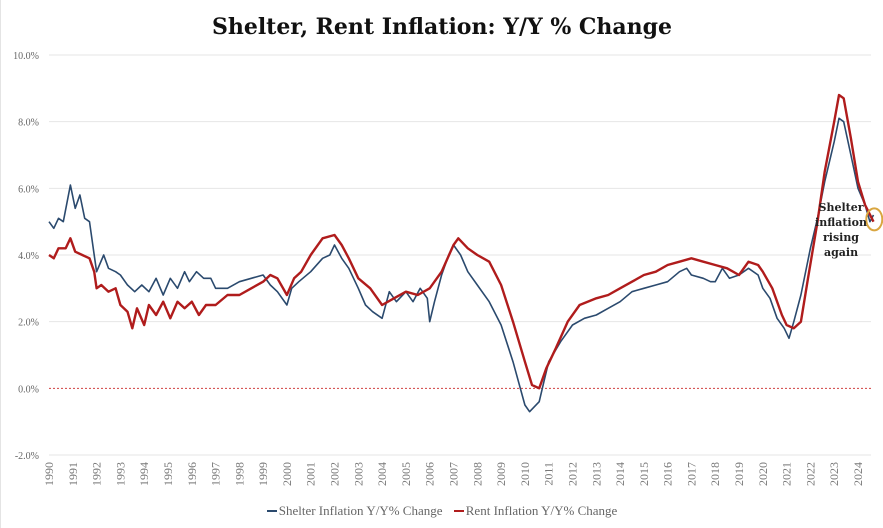 Image resolution: width=883 pixels, height=528 pixels. I want to click on x-tick-label: 2012, so click(572, 474).